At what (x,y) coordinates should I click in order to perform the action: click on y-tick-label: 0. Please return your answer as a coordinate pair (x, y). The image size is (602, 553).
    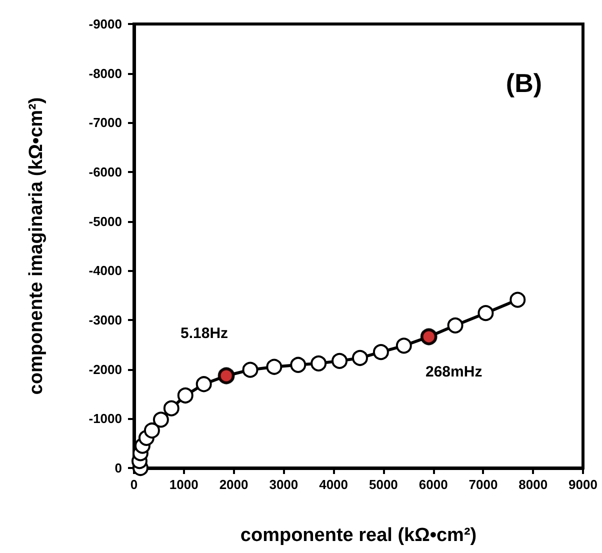
    Looking at the image, I should click on (118, 468).